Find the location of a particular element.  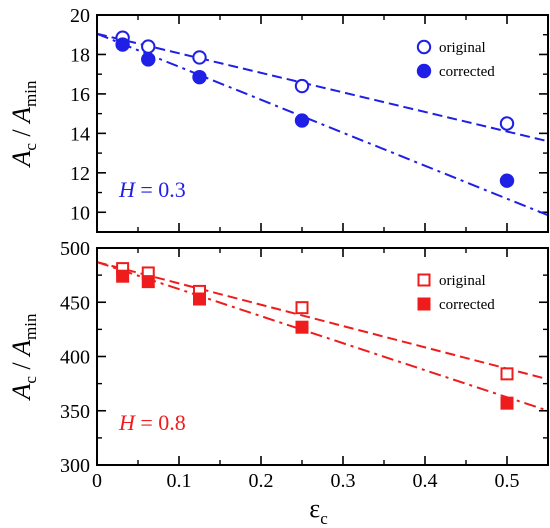

panel-label: H = 0.3 is located at coordinates (152, 189).